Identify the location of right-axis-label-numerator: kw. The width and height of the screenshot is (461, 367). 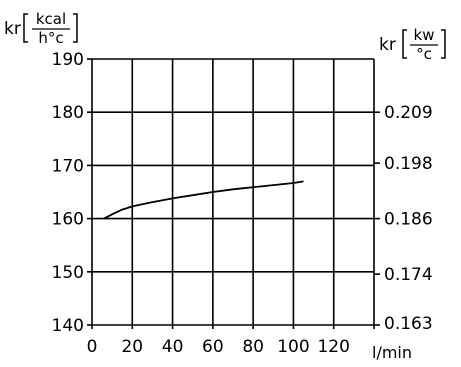
(424, 35).